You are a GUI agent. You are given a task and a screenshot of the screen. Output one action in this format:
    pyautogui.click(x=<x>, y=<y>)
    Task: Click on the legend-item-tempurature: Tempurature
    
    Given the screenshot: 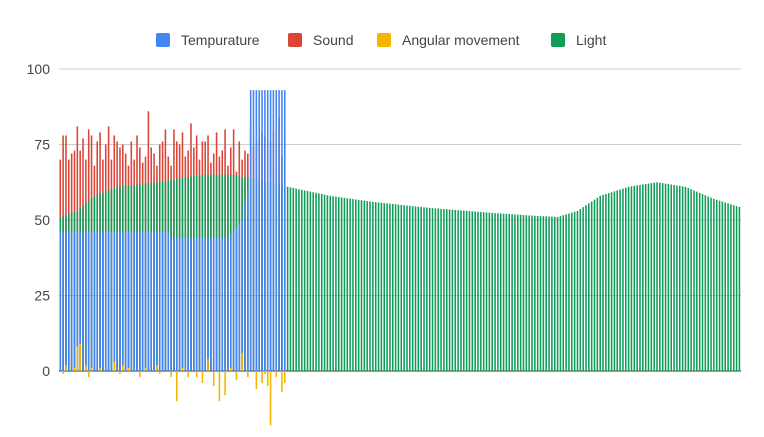 What is the action you would take?
    pyautogui.click(x=208, y=40)
    